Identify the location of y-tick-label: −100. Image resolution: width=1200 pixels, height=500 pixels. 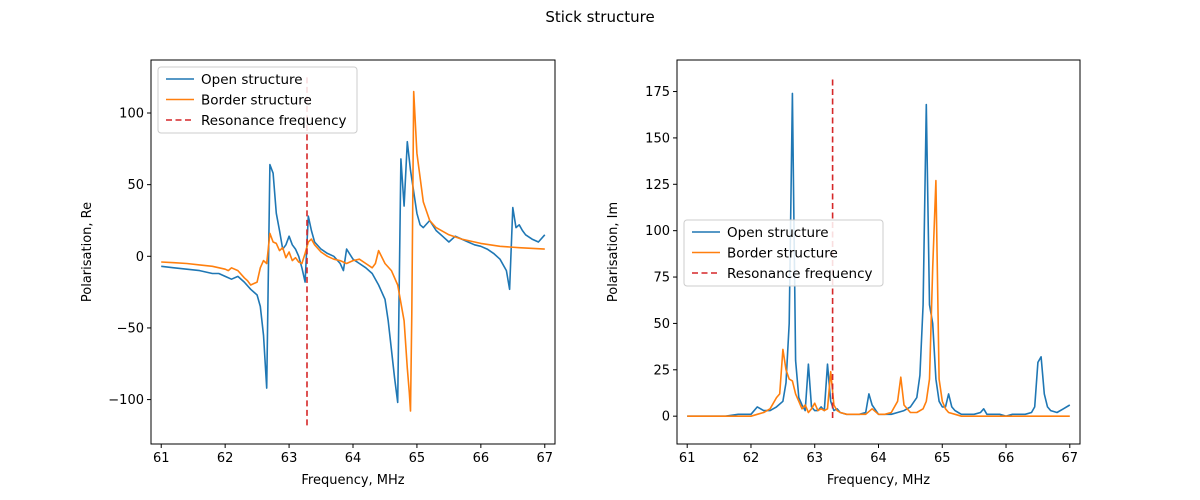
(126, 400).